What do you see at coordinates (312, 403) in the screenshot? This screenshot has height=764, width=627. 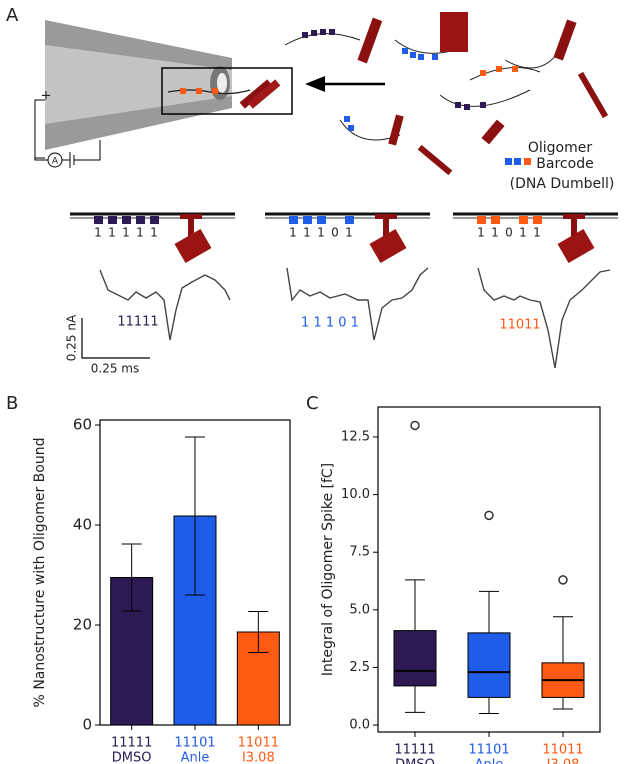 I see `panel-label: C` at bounding box center [312, 403].